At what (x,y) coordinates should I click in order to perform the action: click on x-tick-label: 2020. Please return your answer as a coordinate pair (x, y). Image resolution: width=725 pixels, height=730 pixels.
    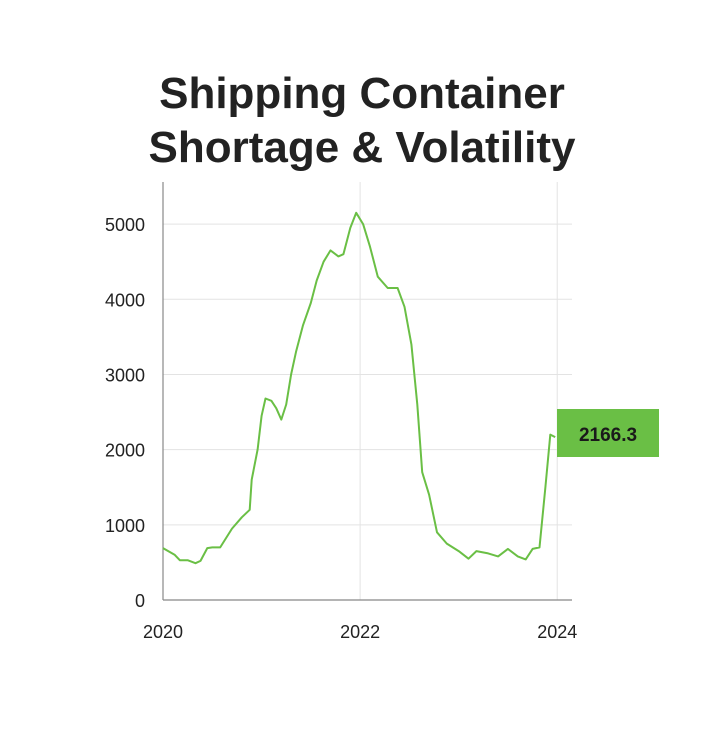
    Looking at the image, I should click on (163, 632).